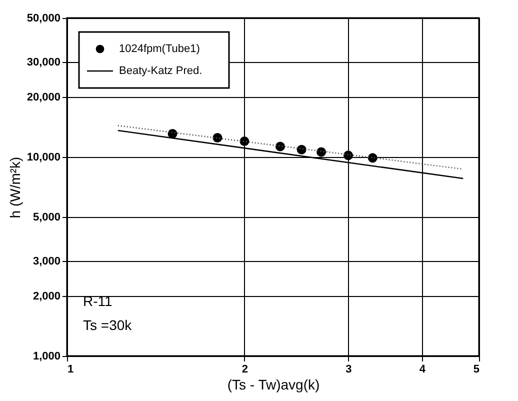  Describe the element at coordinates (46, 356) in the screenshot. I see `y-tick-label: 1,000` at that location.